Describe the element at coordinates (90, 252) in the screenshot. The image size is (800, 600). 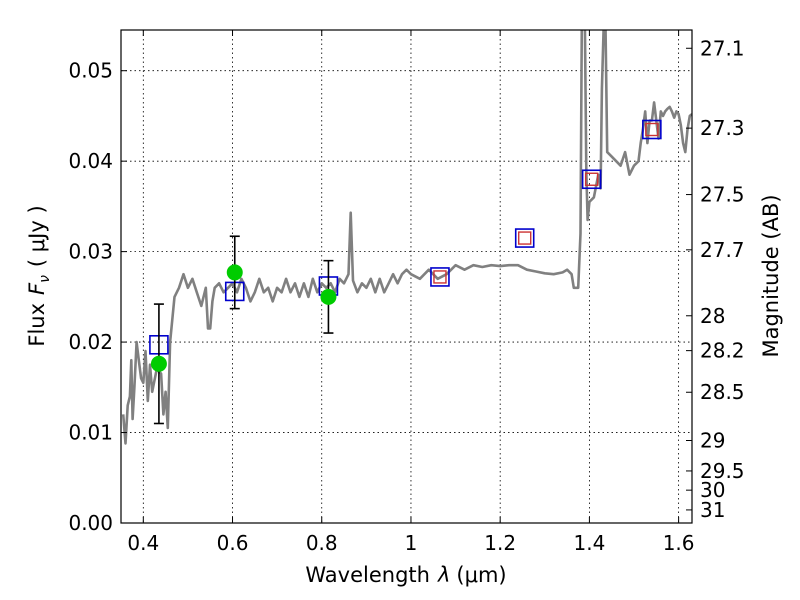
I see `y-tick-label: 0.03` at that location.